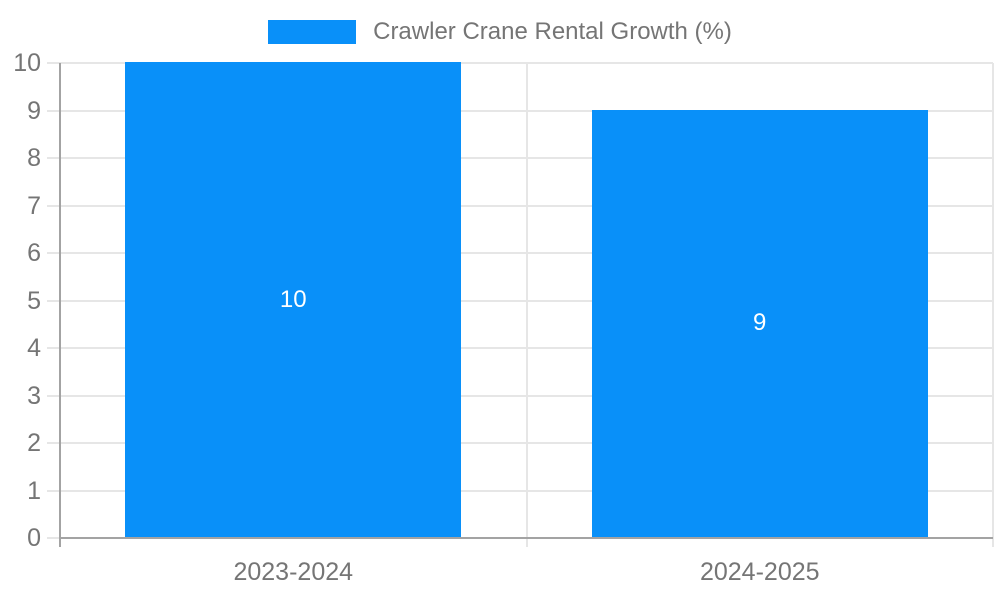 This screenshot has height=600, width=1000. What do you see at coordinates (34, 538) in the screenshot?
I see `y-tick-label: 0` at bounding box center [34, 538].